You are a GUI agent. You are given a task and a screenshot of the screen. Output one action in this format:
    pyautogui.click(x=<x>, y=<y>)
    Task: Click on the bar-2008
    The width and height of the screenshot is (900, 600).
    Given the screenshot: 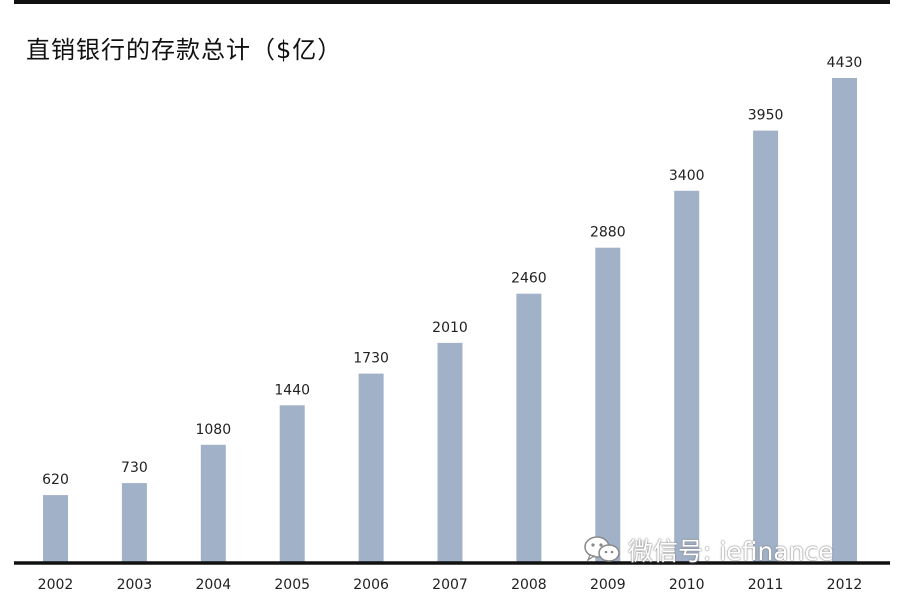 What is the action you would take?
    pyautogui.click(x=529, y=428)
    